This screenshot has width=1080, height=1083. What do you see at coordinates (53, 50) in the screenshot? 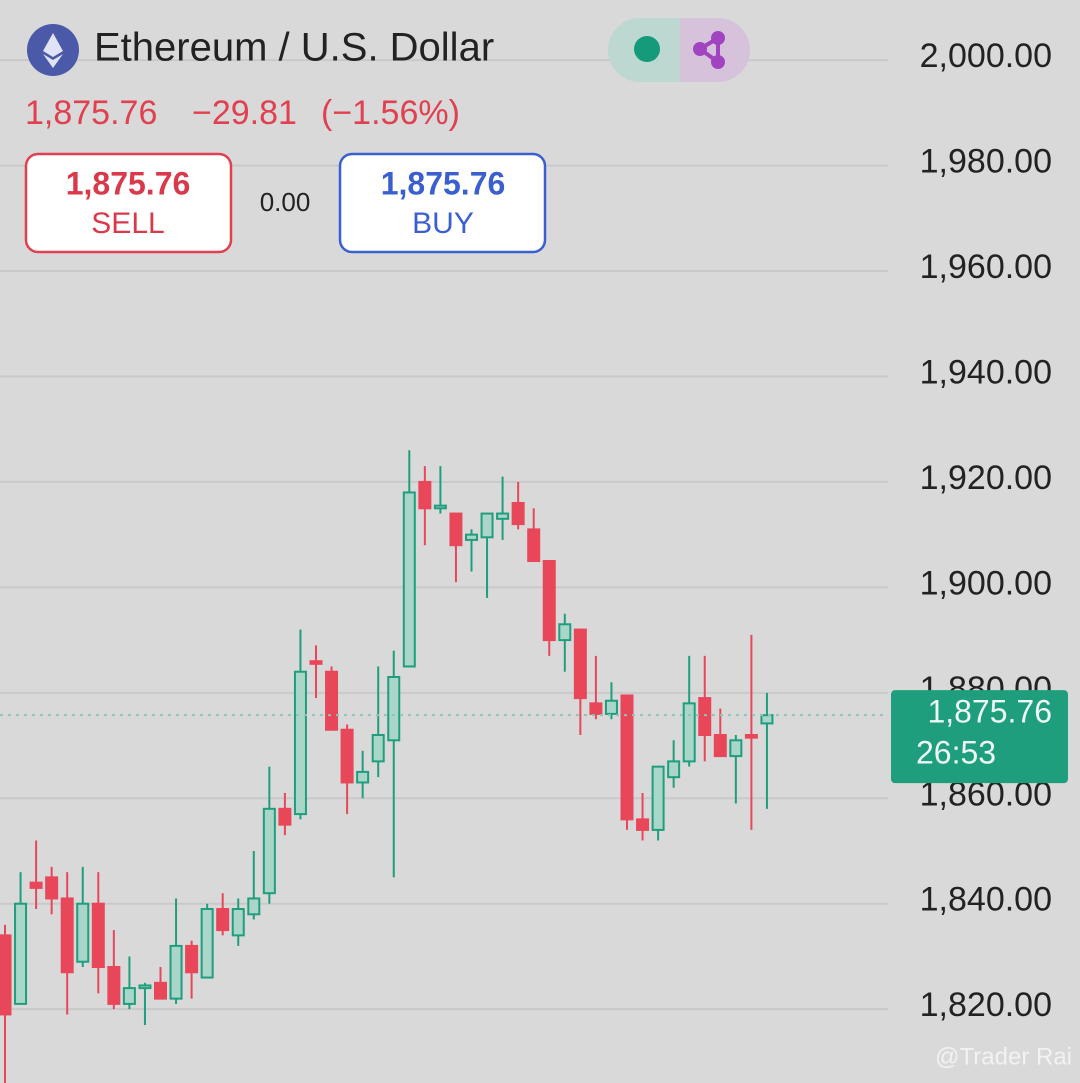
I see `coin-glyph` at bounding box center [53, 50].